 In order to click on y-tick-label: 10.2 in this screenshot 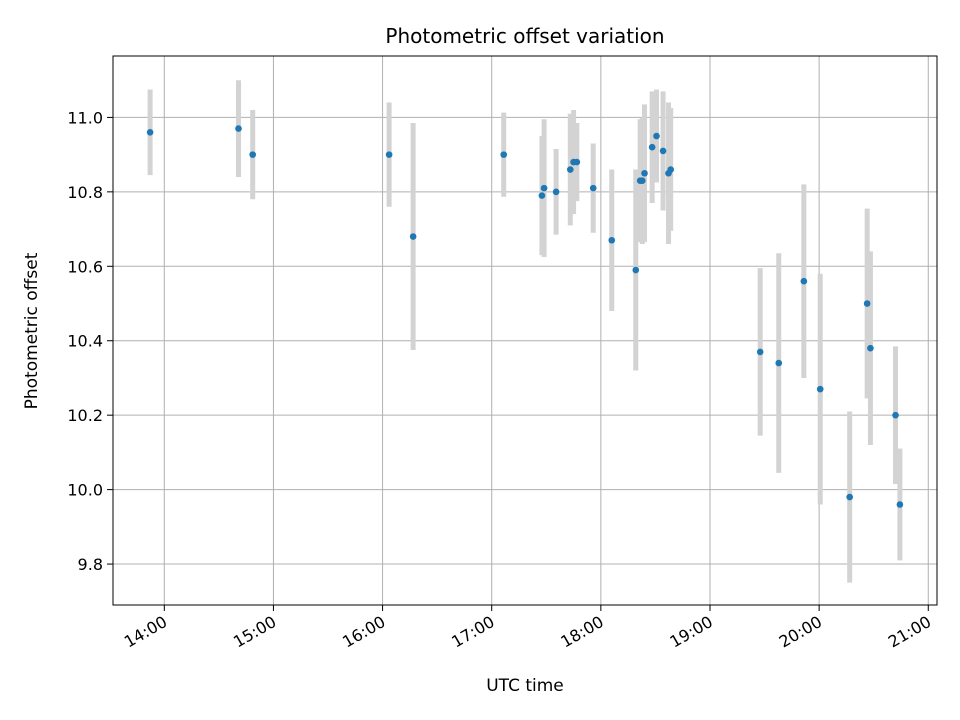, I will do `click(85, 415)`.